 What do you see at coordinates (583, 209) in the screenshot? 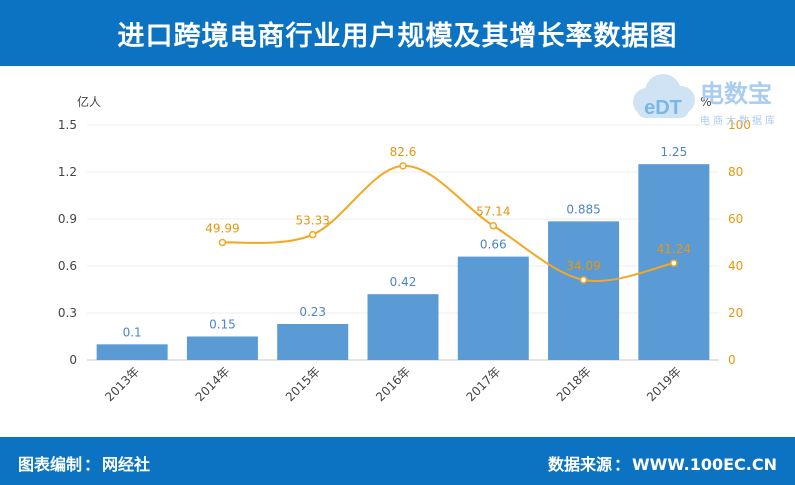
I see `bar-data-label: 0.885` at bounding box center [583, 209].